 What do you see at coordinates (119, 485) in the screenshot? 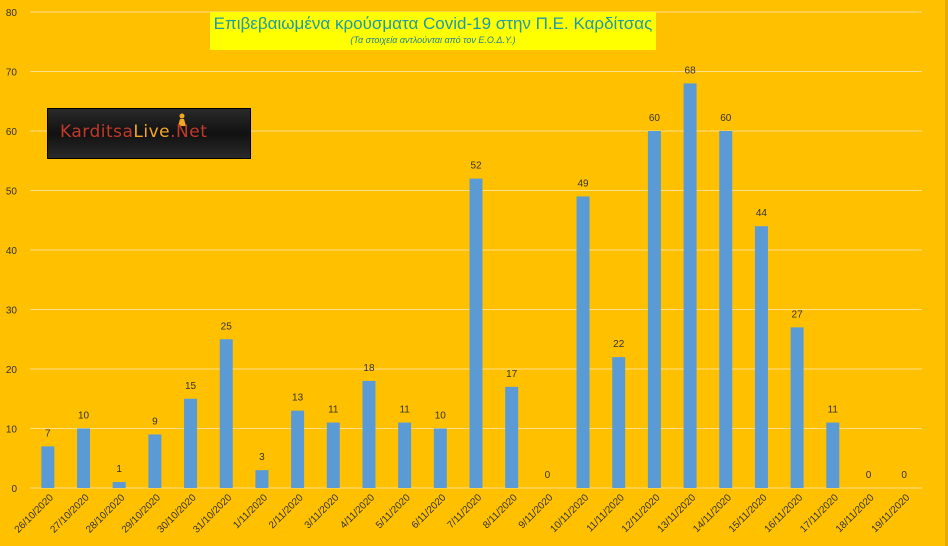
I see `bar-28/10/2020` at bounding box center [119, 485].